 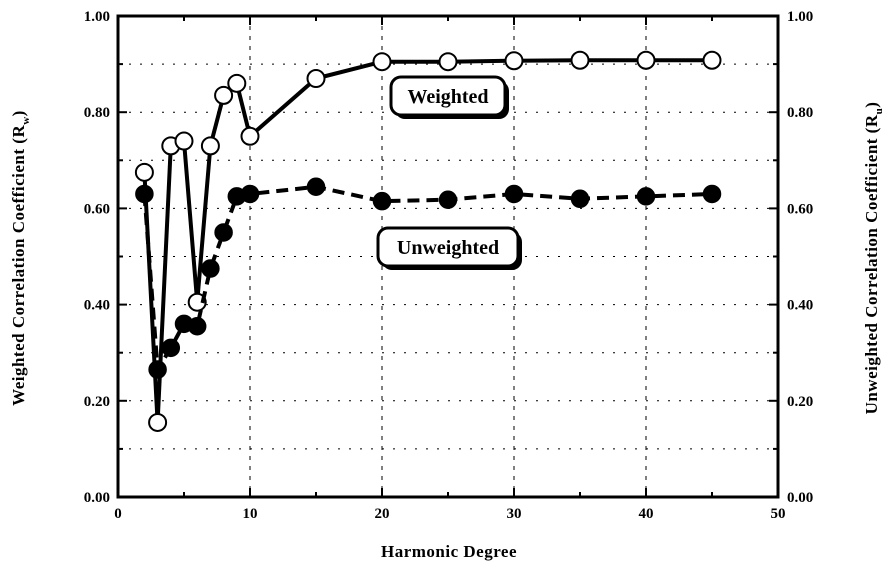 I want to click on series-labels: Weighted Unweighted, so click(x=449, y=172).